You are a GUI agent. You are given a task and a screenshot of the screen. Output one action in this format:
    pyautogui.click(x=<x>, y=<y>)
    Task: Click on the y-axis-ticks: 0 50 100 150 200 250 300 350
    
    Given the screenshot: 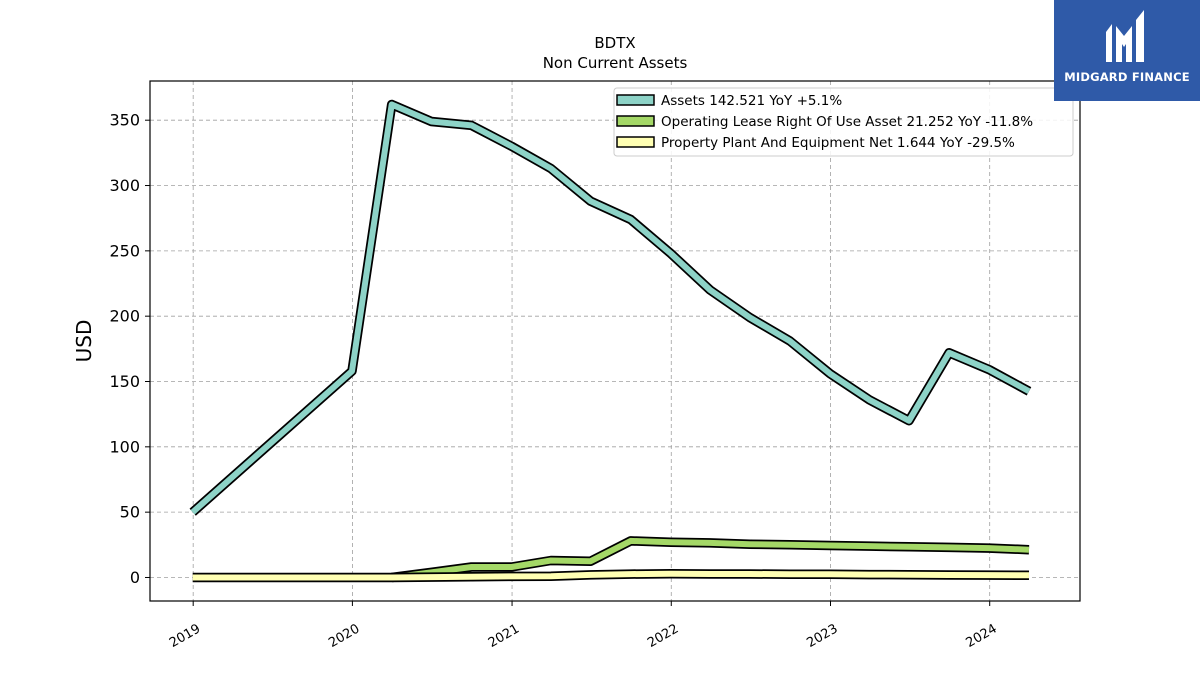 What is the action you would take?
    pyautogui.click(x=129, y=349)
    